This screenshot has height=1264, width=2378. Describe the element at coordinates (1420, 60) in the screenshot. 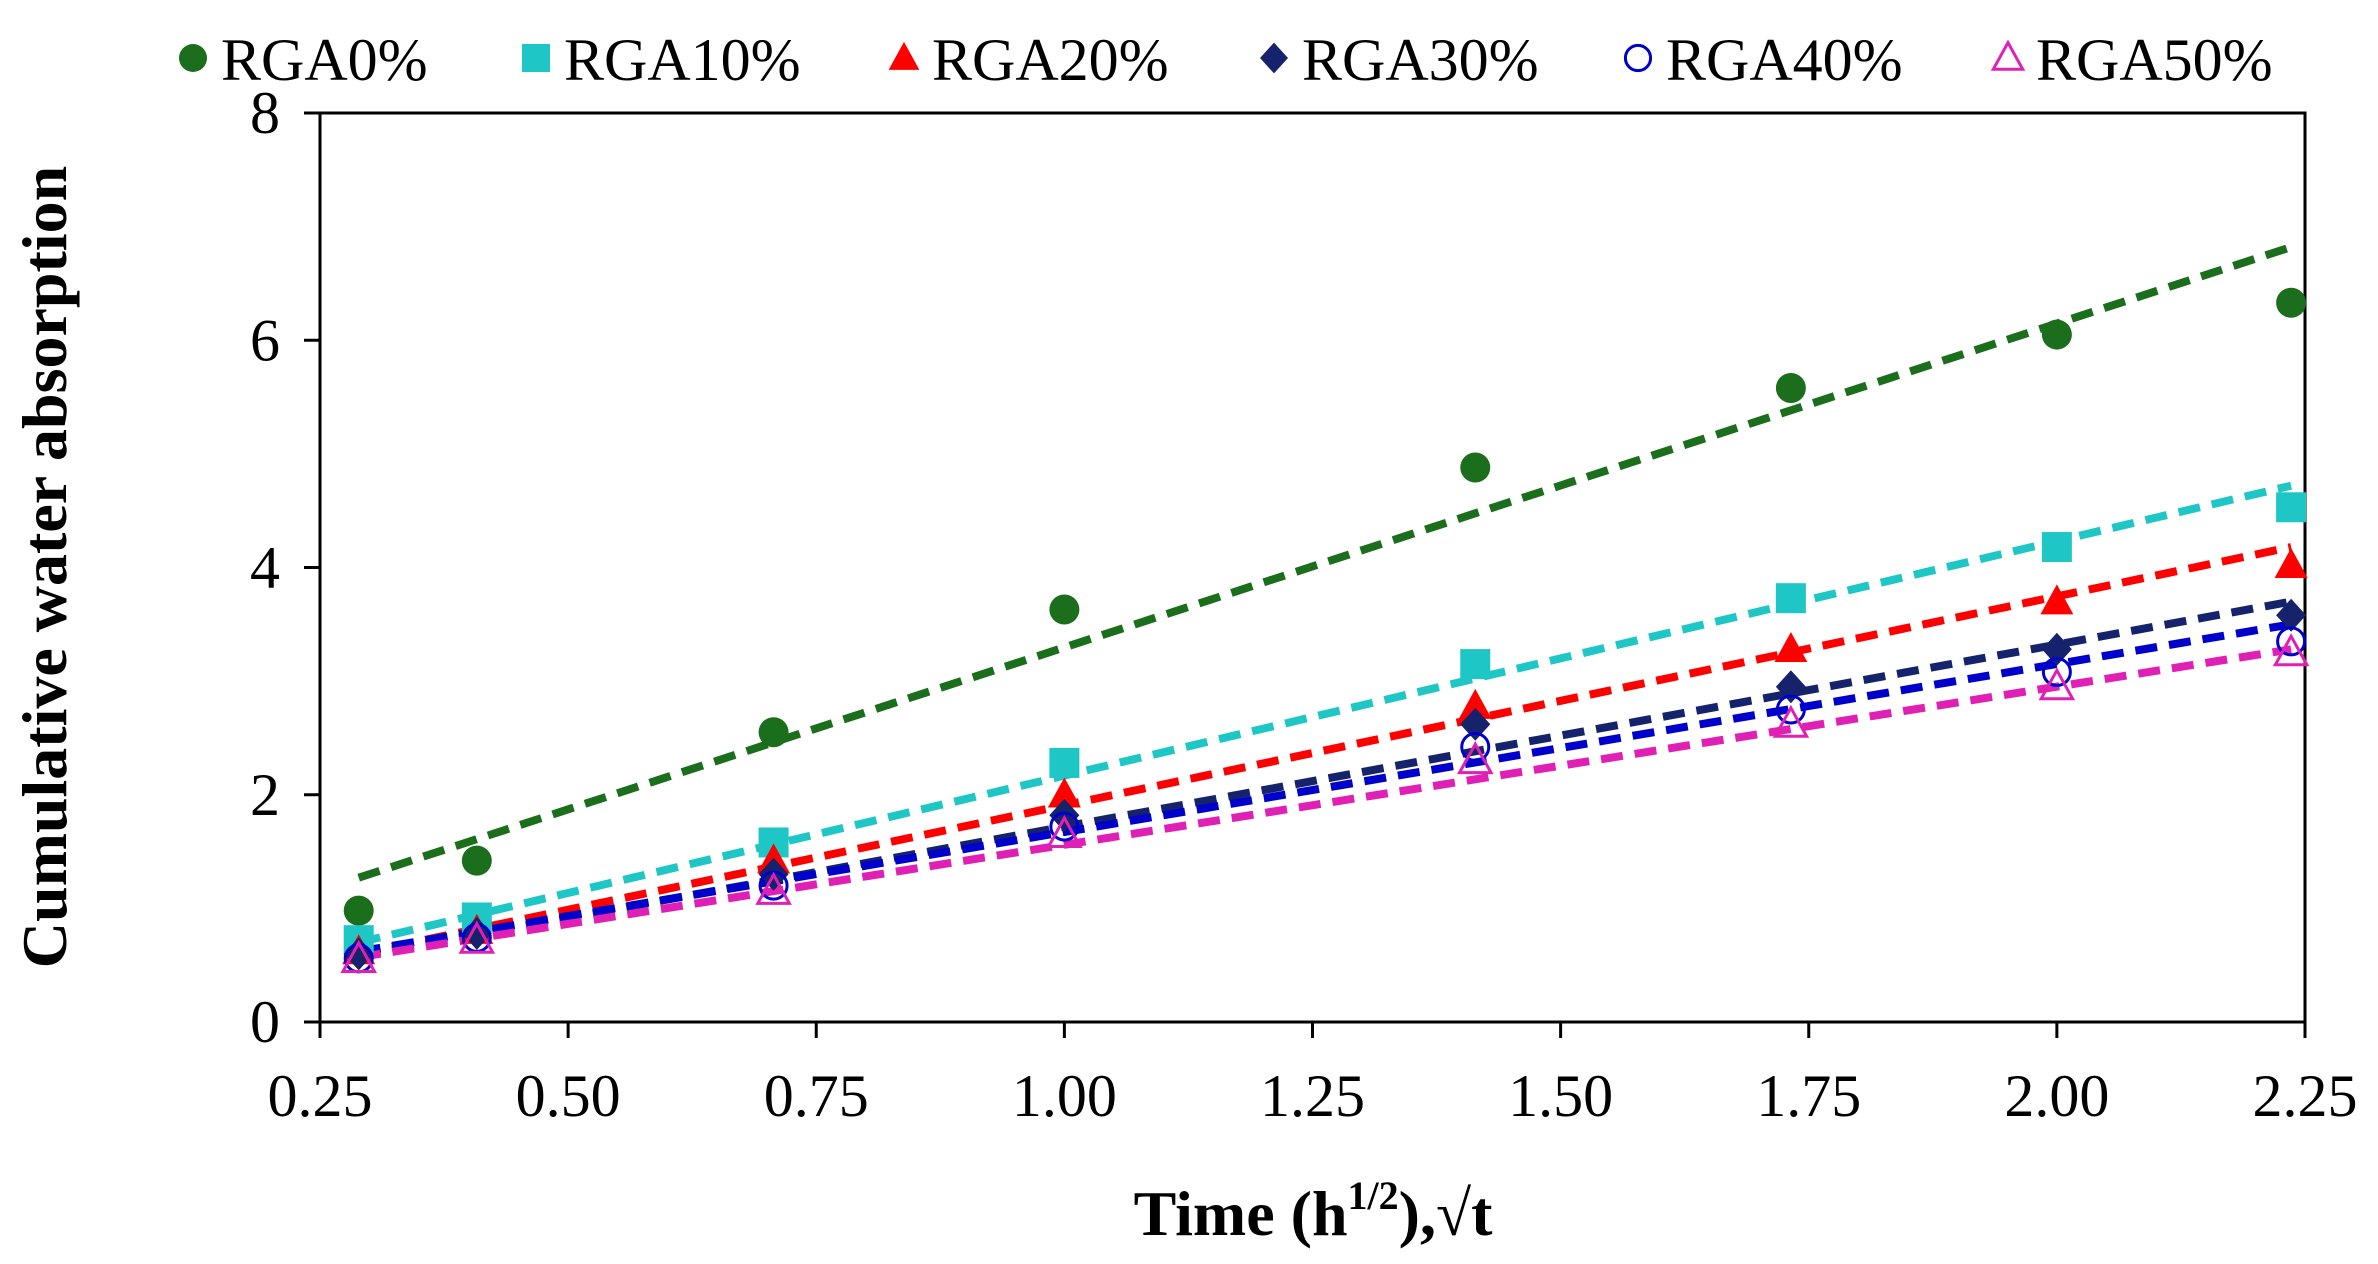

I see `legend-label-rga30pct: RGA30%` at that location.